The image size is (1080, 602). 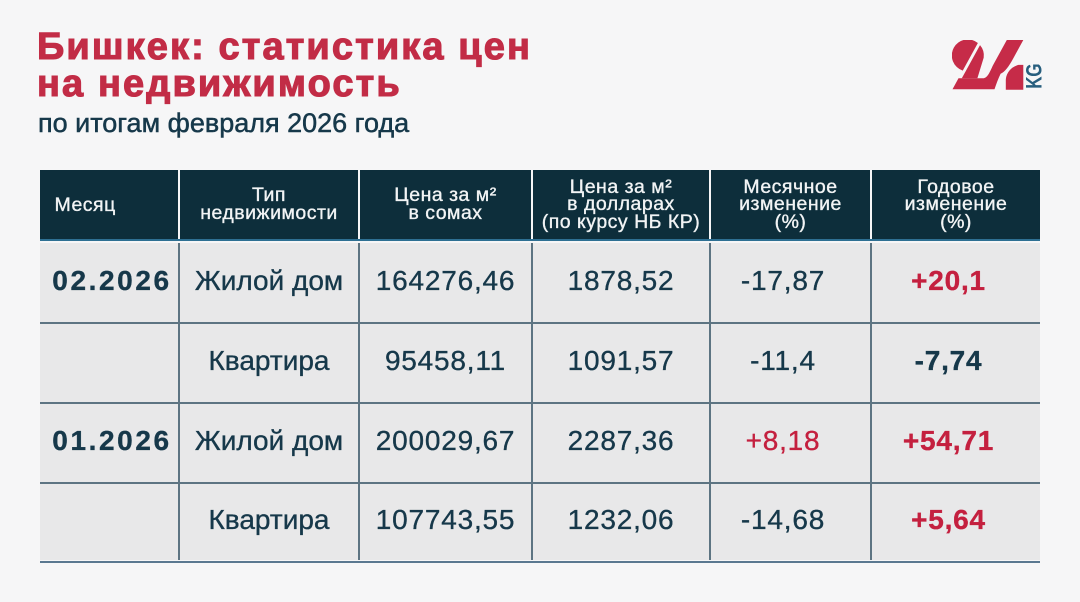 I want to click on svg-text: KG, so click(x=1033, y=76).